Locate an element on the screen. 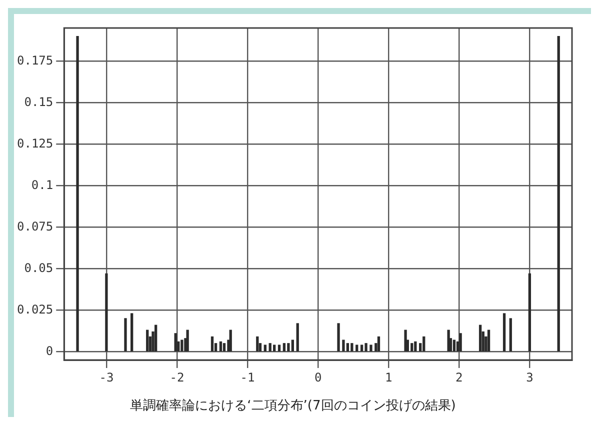 Image resolution: width=599 pixels, height=425 pixels. x-tick-label: 2 is located at coordinates (459, 377).